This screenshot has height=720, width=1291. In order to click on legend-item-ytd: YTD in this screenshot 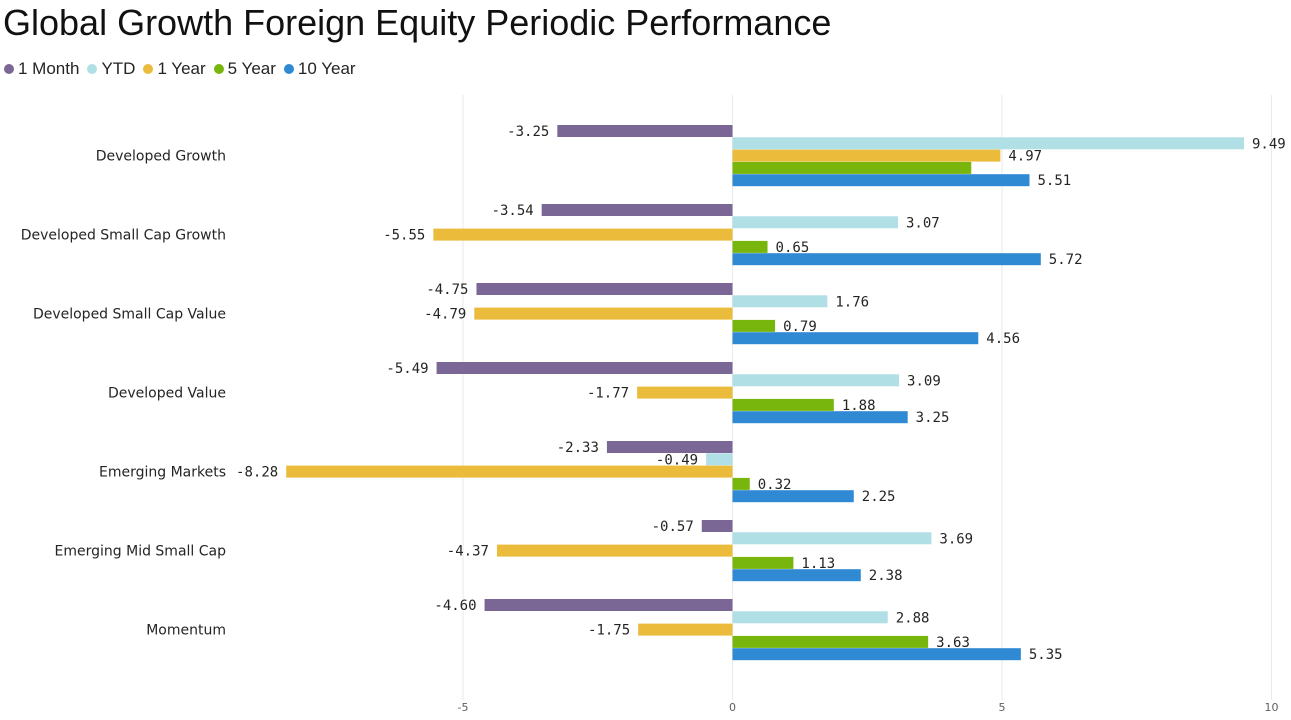, I will do `click(111, 69)`.